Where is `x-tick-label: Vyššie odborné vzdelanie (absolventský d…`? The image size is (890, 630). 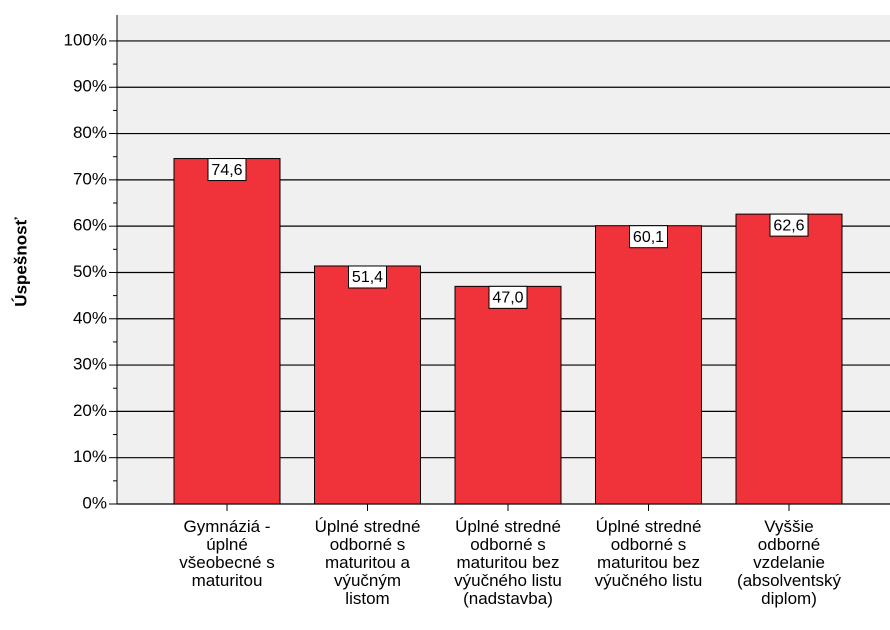
x-tick-label: Vyššie odborné vzdelanie (absolventský d… is located at coordinates (789, 562).